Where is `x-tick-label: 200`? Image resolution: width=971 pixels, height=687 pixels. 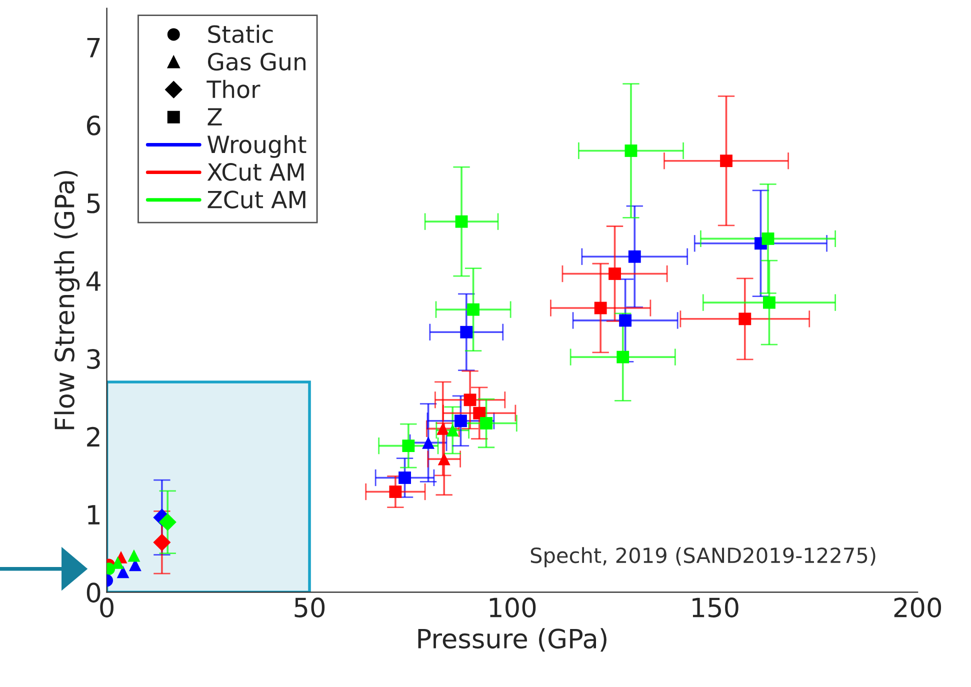 x-tick-label: 200 is located at coordinates (918, 608).